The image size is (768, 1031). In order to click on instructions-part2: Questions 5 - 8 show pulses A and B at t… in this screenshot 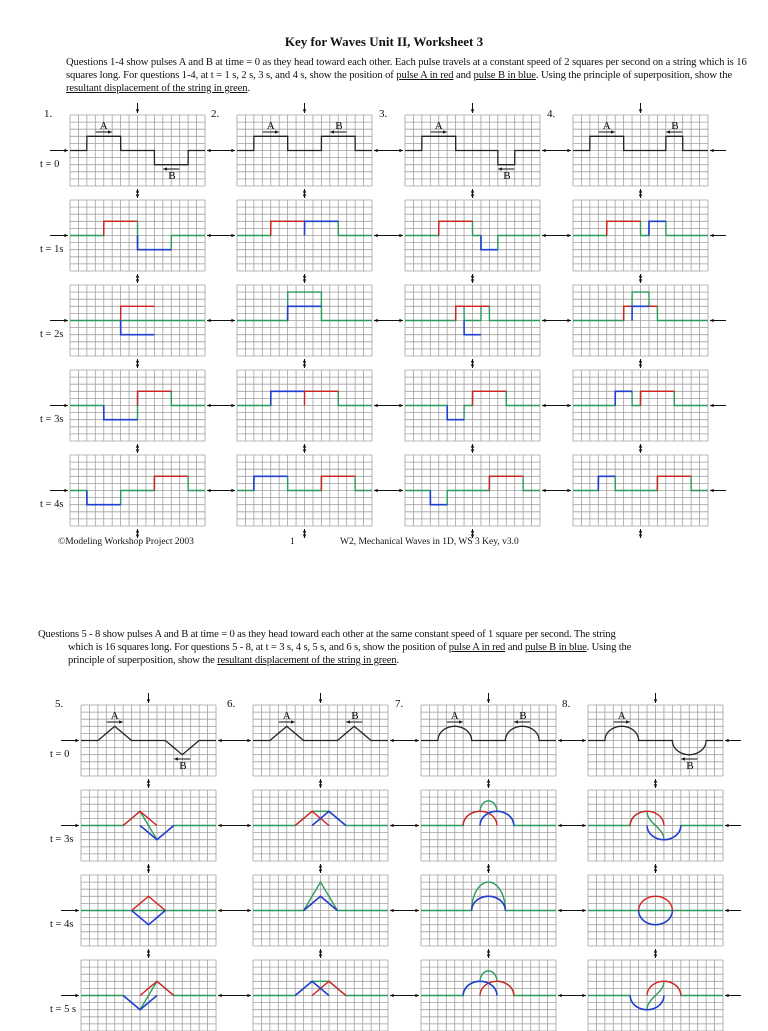, I will do `click(401, 647)`.